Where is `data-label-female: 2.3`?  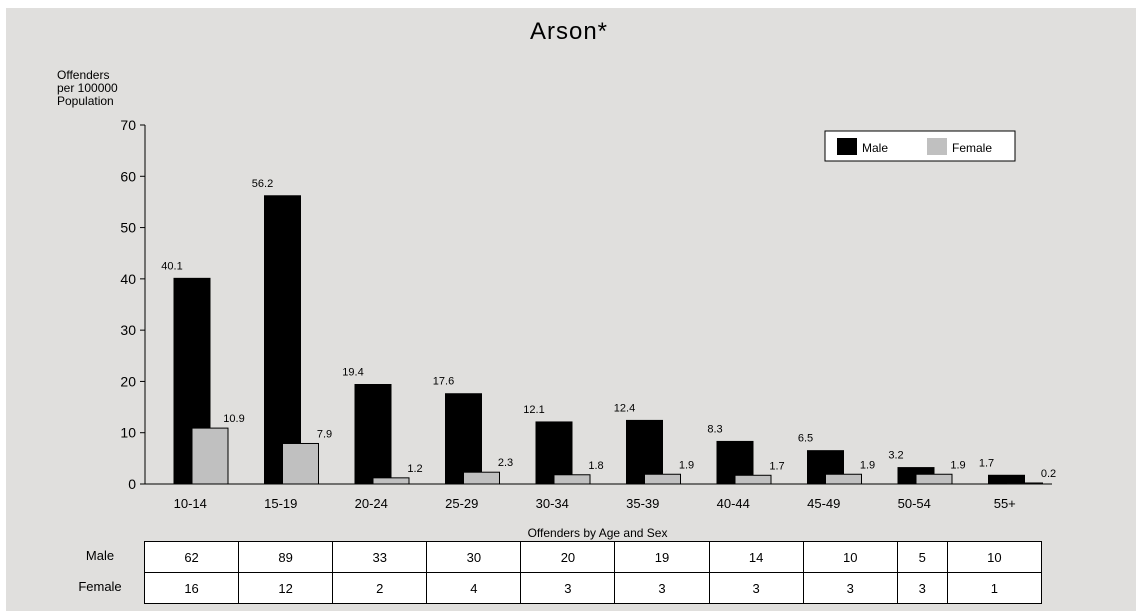
data-label-female: 2.3 is located at coordinates (505, 463).